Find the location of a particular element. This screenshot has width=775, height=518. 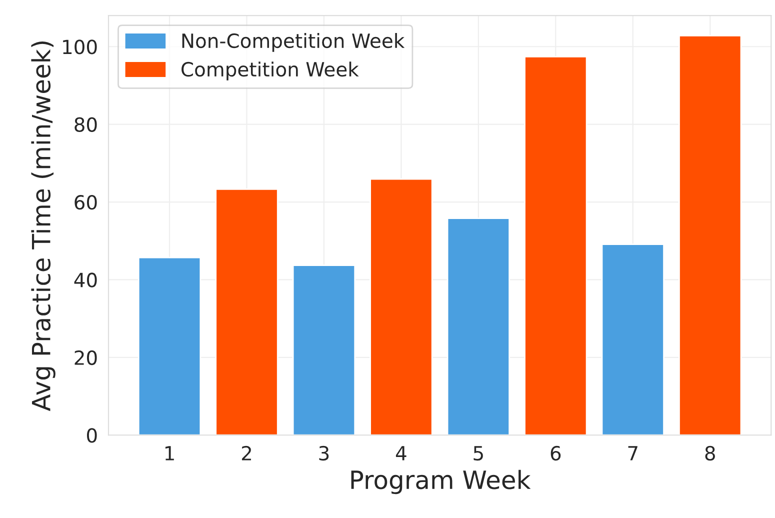

y-tick-label: 40 is located at coordinates (85, 280).